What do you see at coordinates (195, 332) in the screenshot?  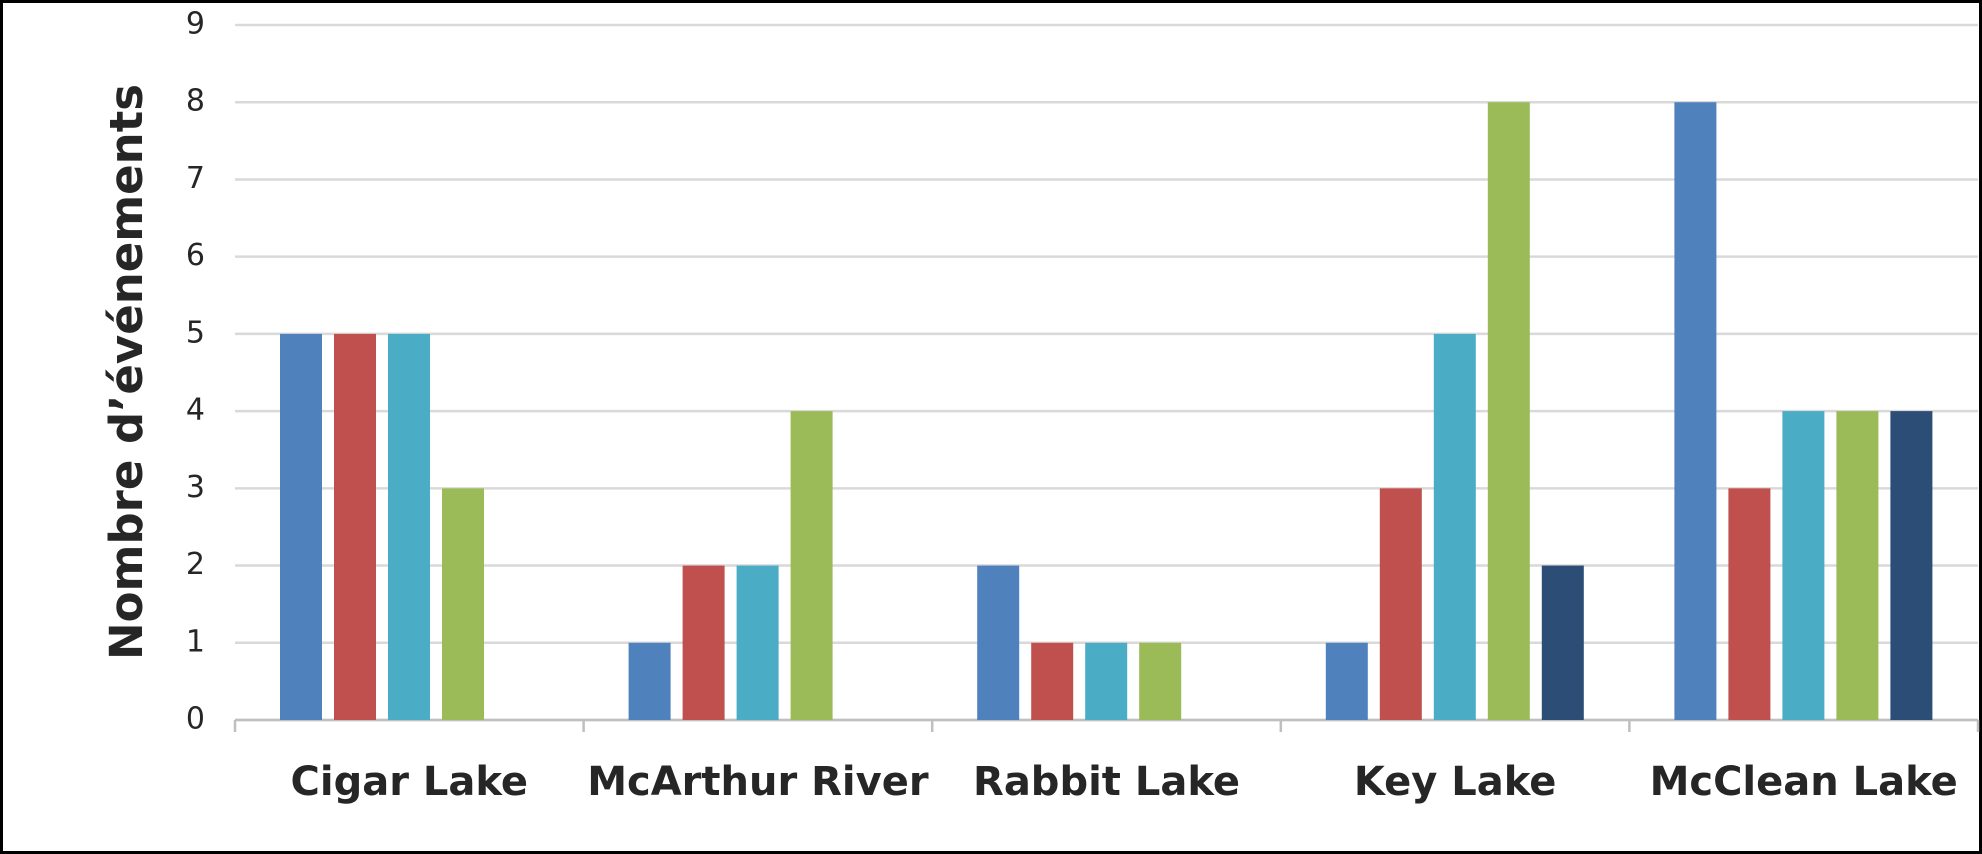 I see `y-tick-label: 5` at bounding box center [195, 332].